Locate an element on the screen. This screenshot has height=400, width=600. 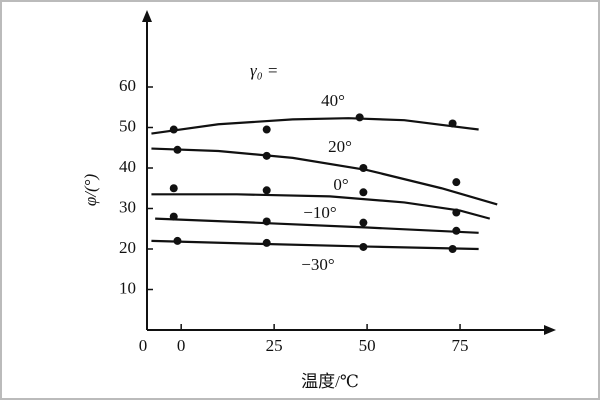
series-label: 0° is located at coordinates (340, 184).